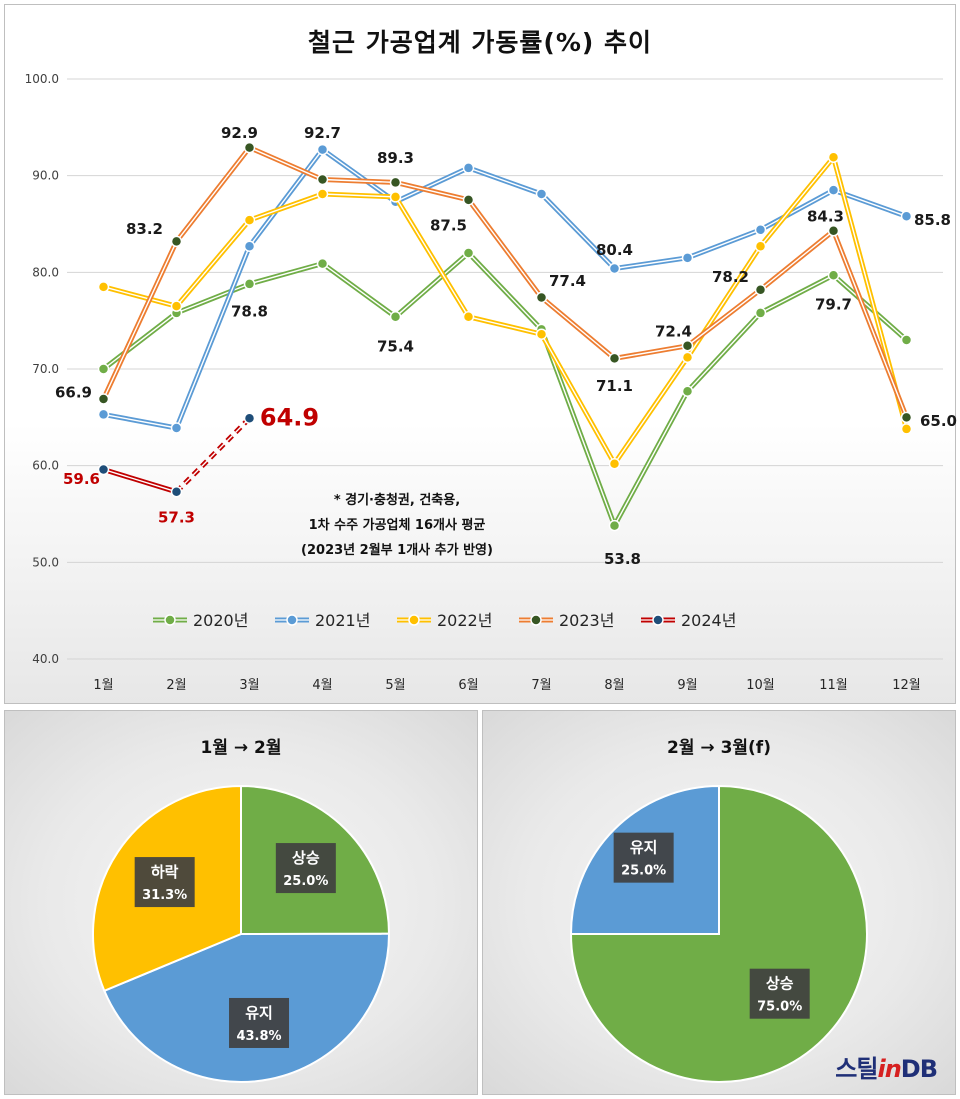  What do you see at coordinates (567, 281) in the screenshot?
I see `data-label: 77.4` at bounding box center [567, 281].